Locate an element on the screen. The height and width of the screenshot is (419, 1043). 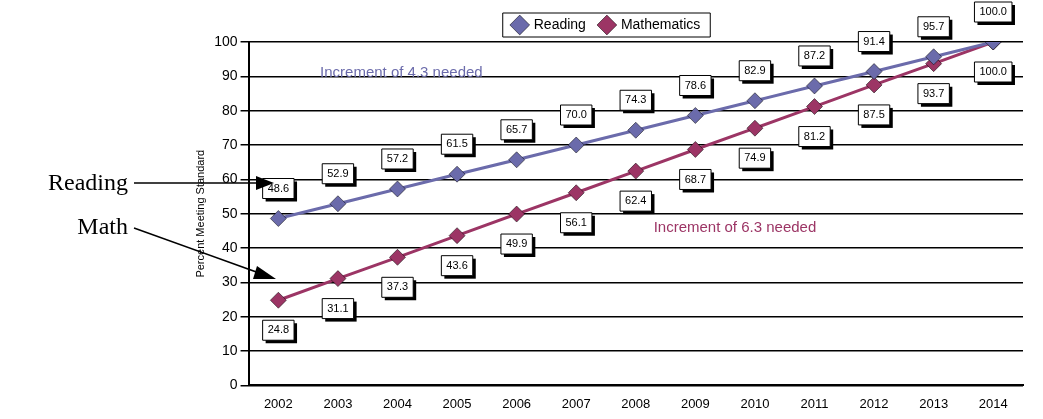
text: Math is located at coordinates (102, 226).